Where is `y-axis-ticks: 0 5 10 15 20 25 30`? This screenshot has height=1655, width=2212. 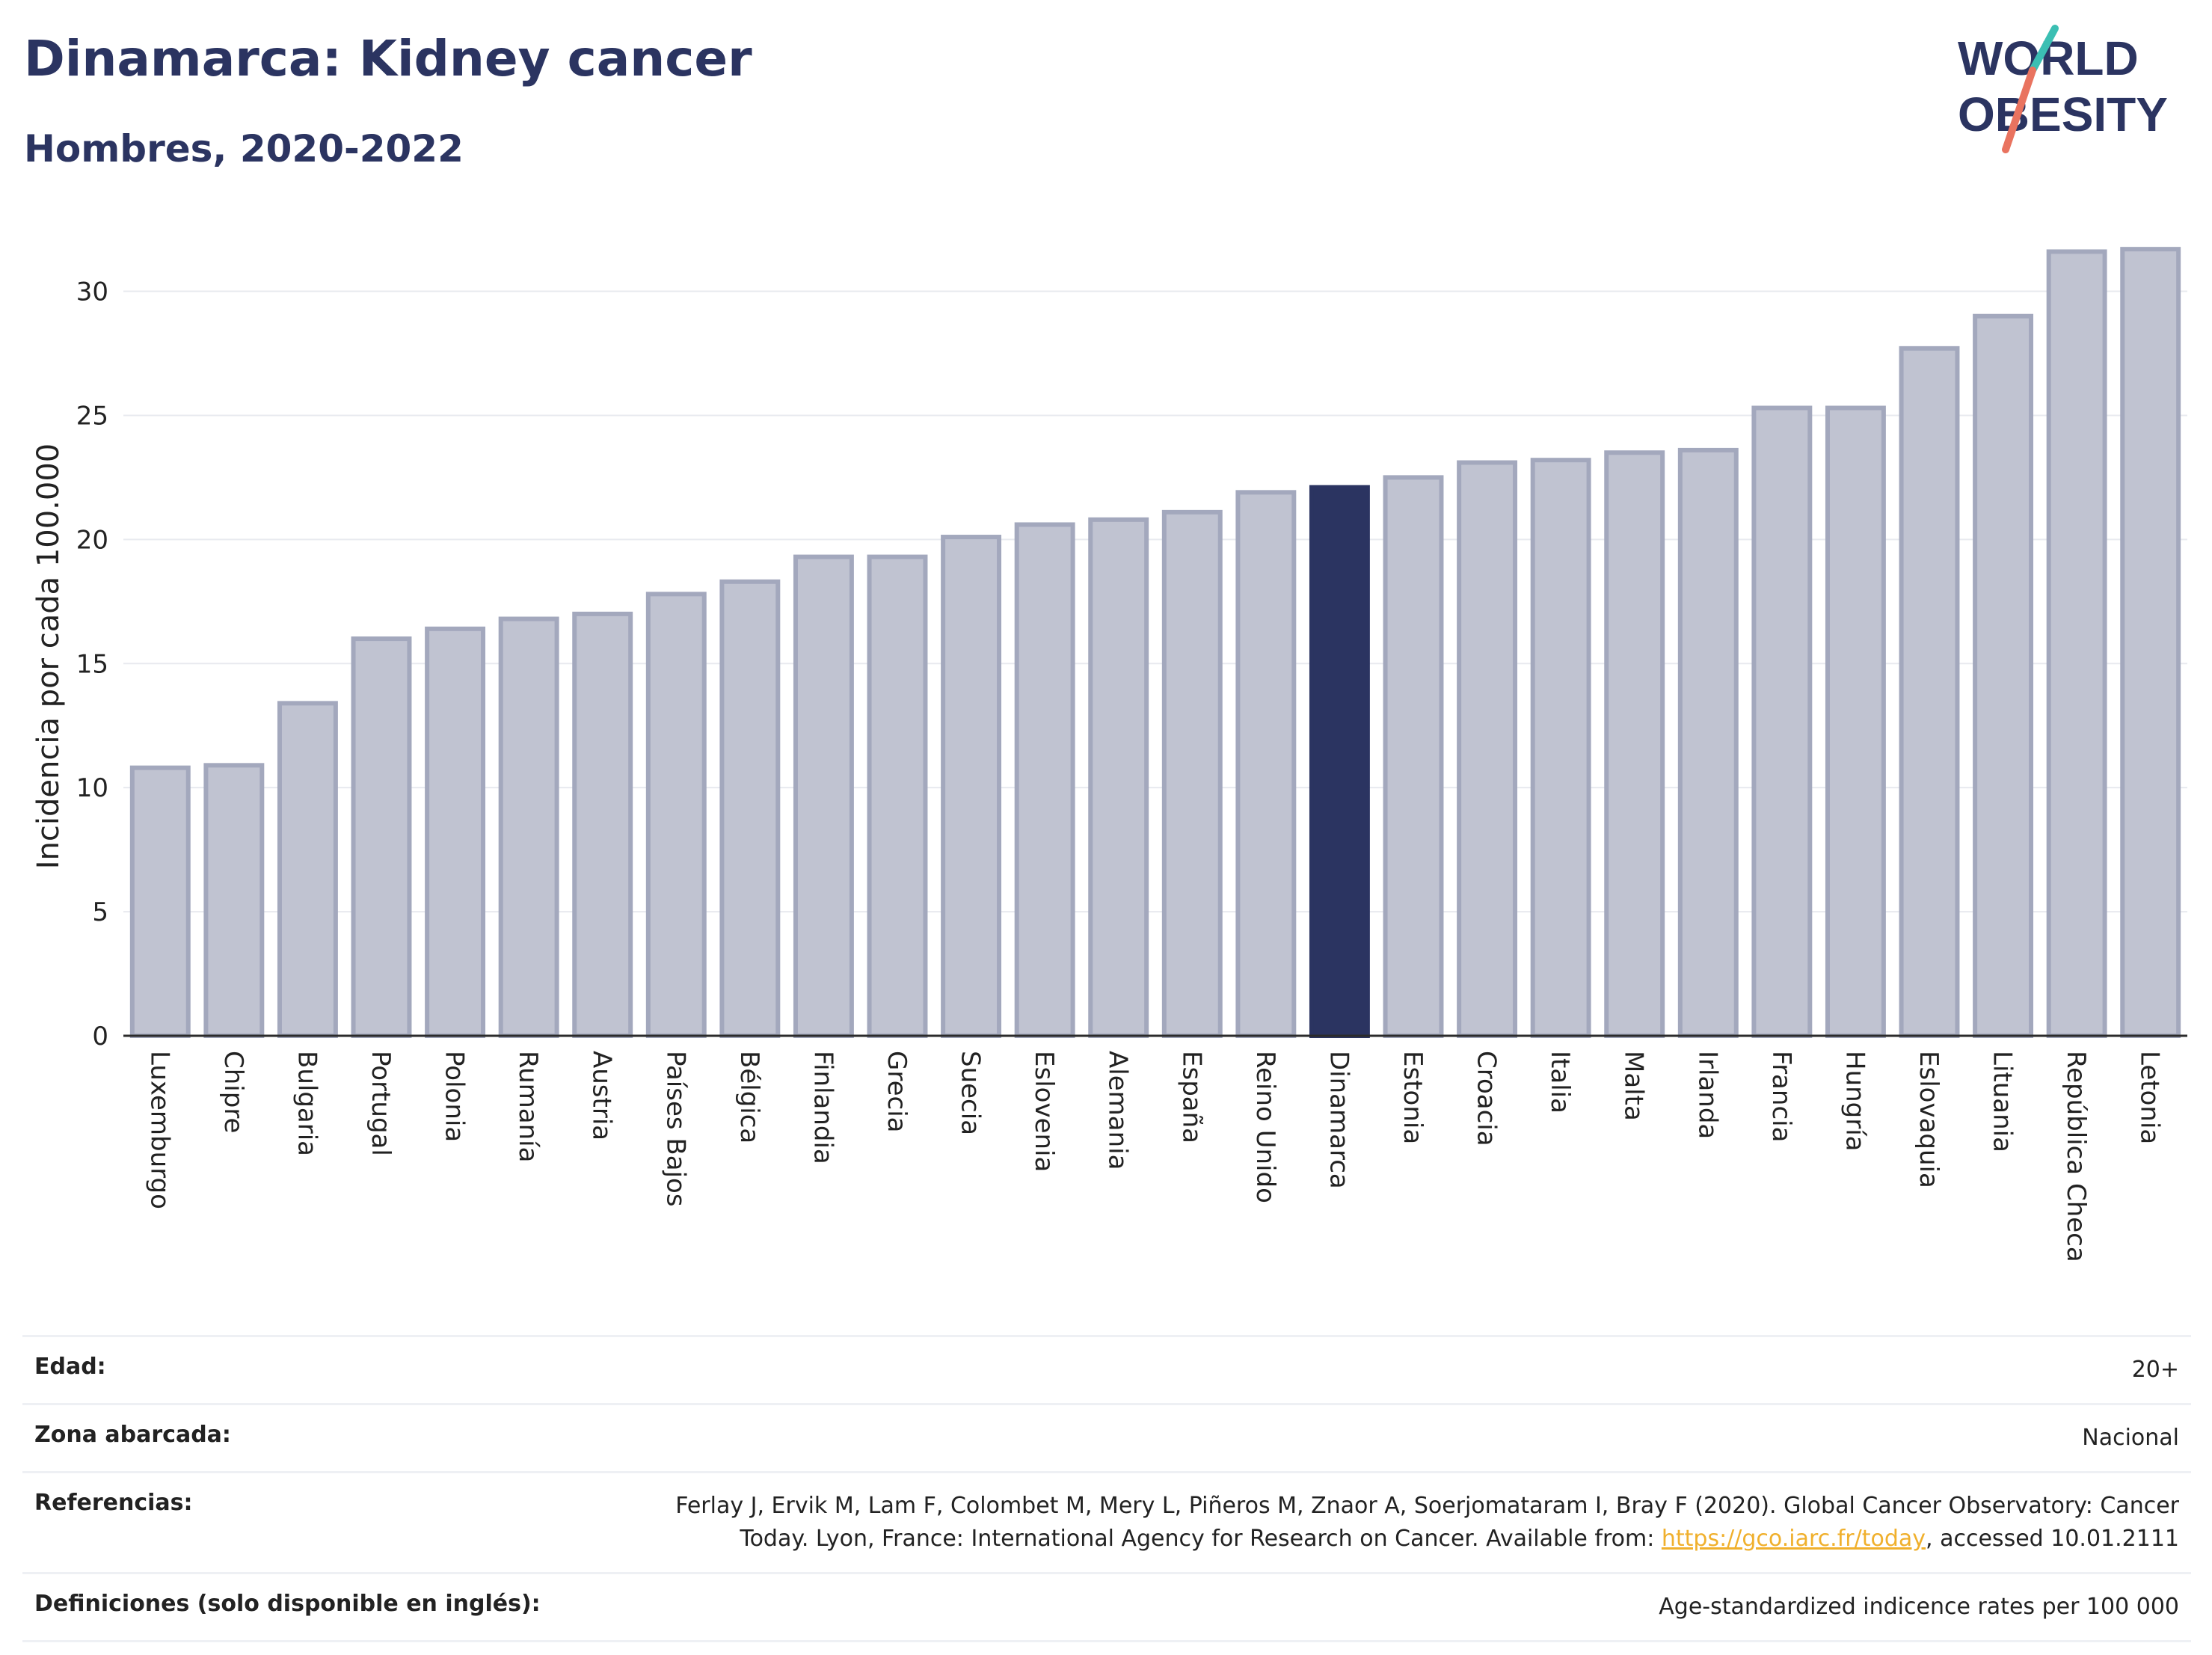 y-axis-ticks: 0 5 10 15 20 25 30 is located at coordinates (92, 664).